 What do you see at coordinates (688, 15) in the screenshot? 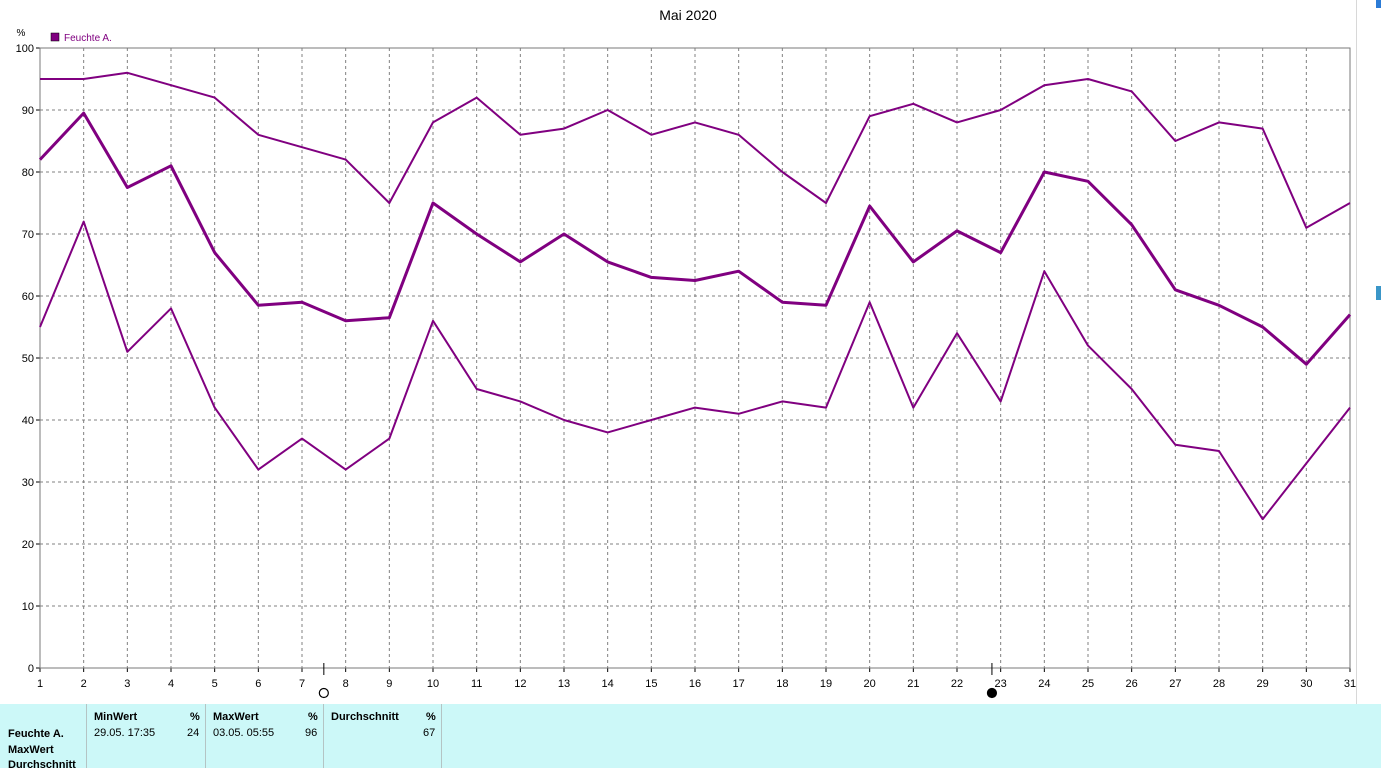
I see `chart-title: Mai 2020` at bounding box center [688, 15].